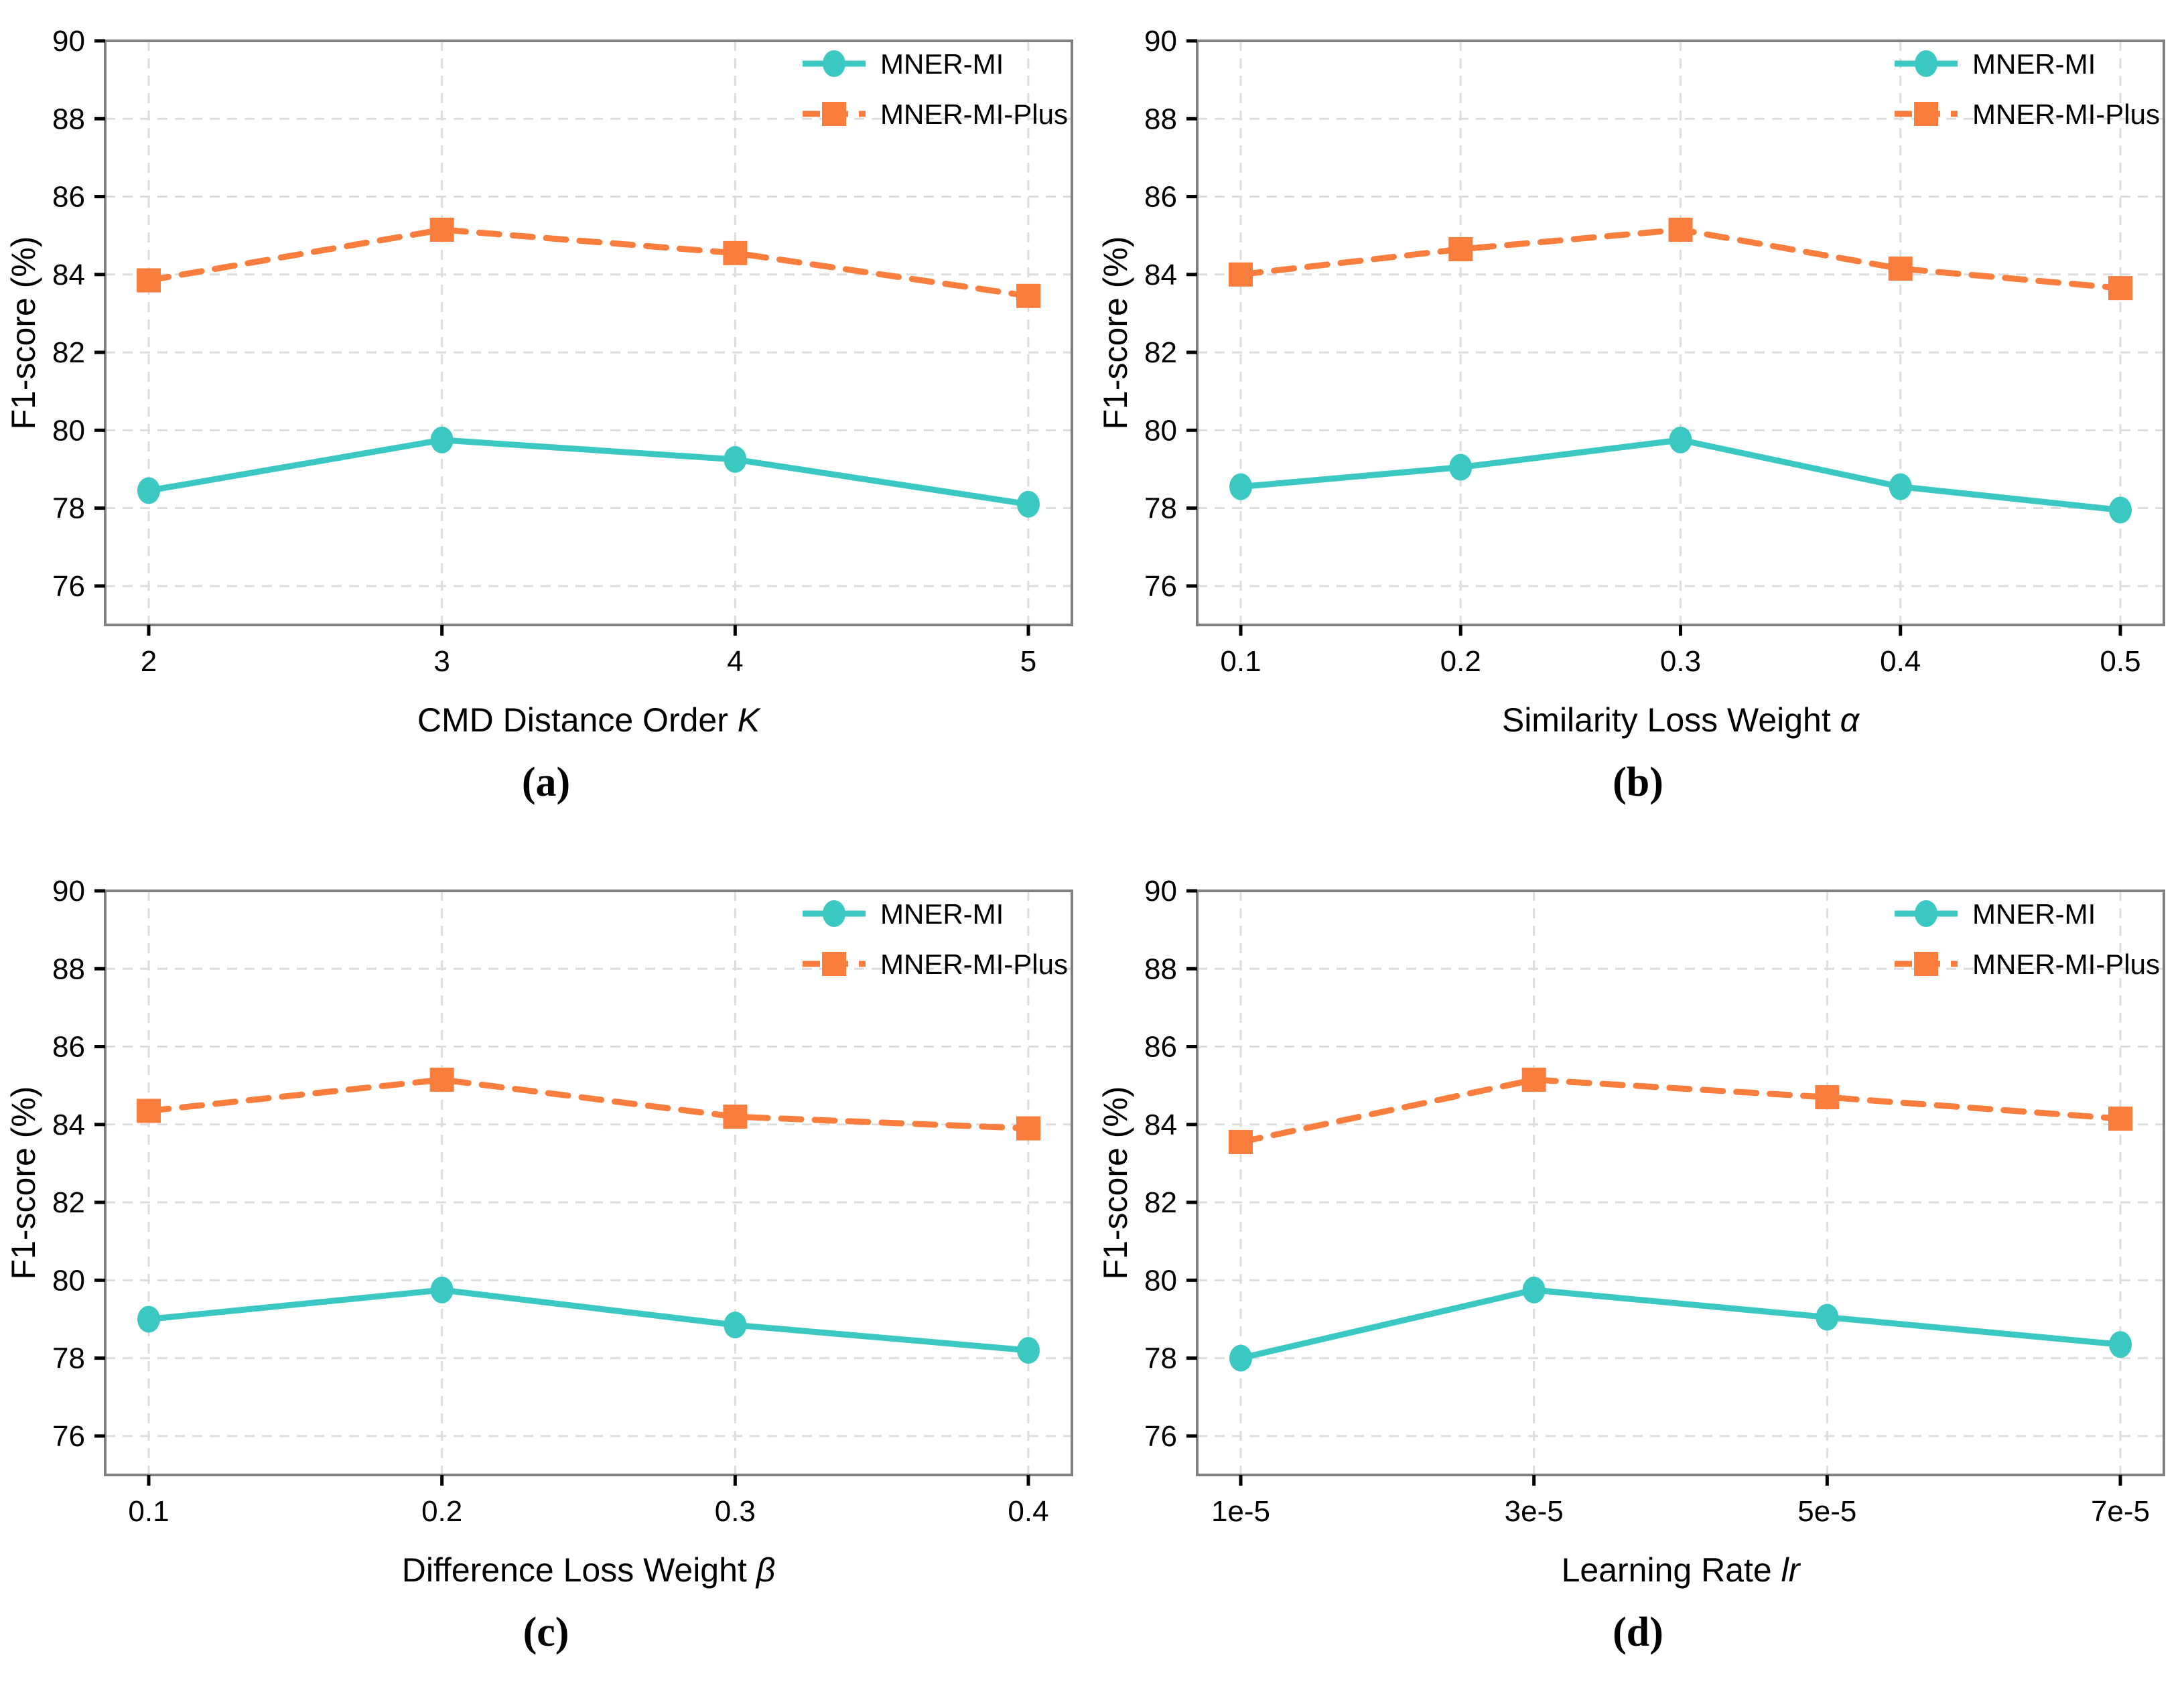  I want to click on x-axis-title: Learning Rate lr, so click(1681, 1570).